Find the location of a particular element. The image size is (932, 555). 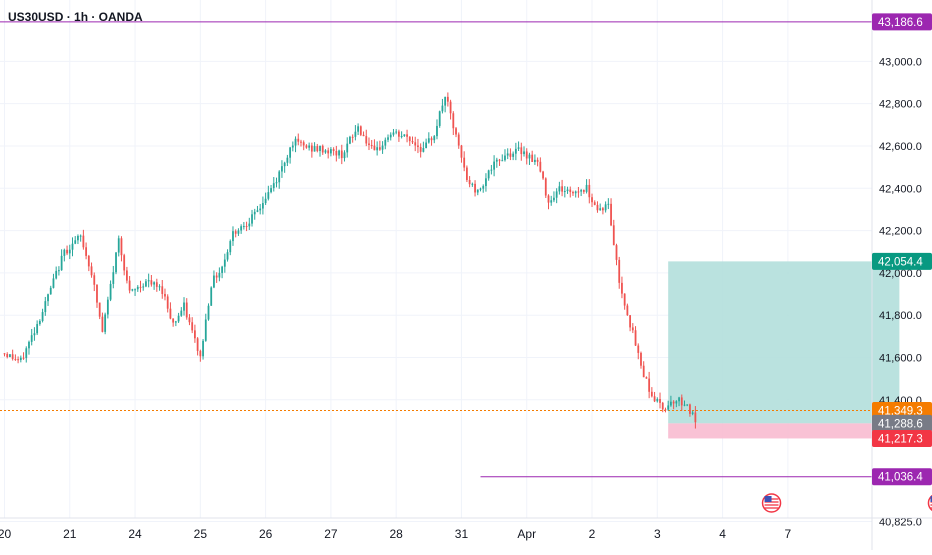

profit-zone is located at coordinates (784, 342).